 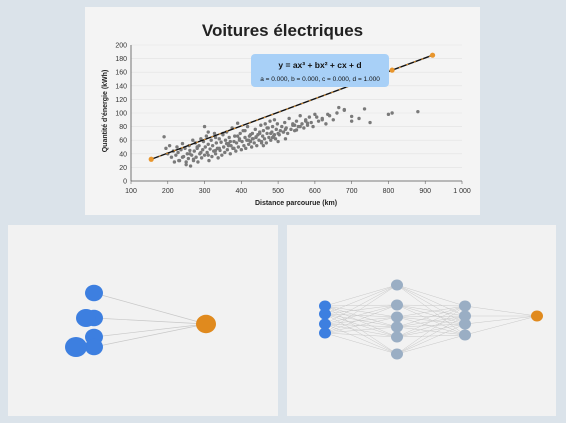 What do you see at coordinates (123, 168) in the screenshot?
I see `y-tick-label: 20` at bounding box center [123, 168].